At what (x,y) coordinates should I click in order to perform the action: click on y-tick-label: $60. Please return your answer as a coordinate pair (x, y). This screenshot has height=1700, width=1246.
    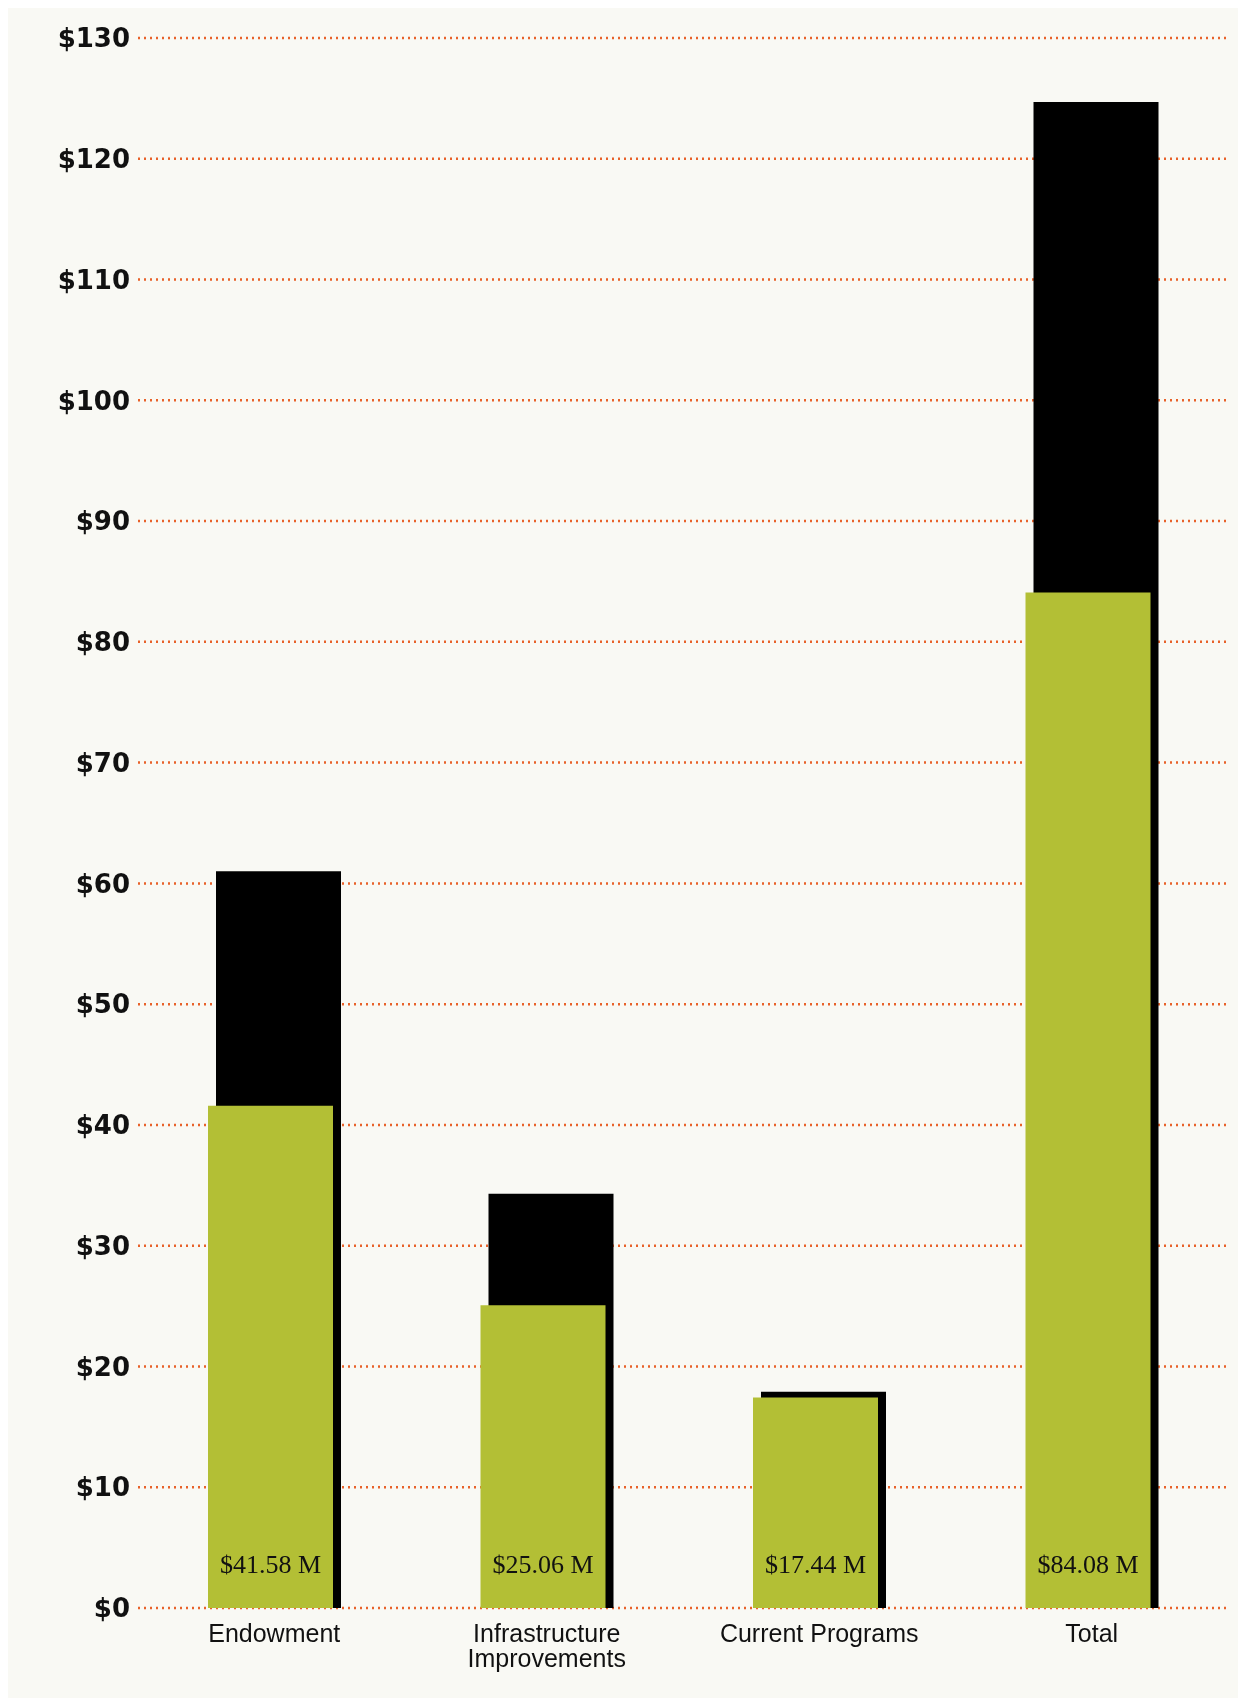
    Looking at the image, I should click on (102, 883).